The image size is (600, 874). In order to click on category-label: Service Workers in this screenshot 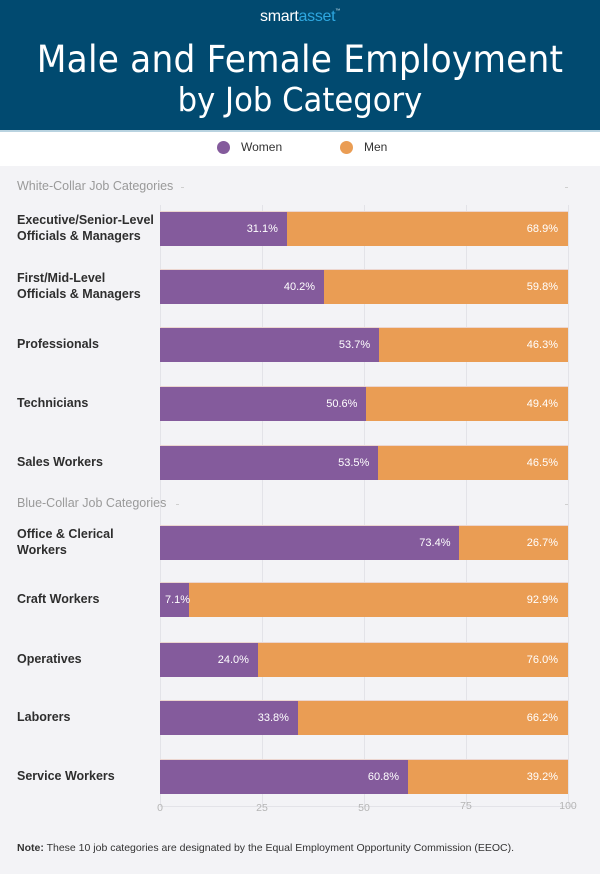, I will do `click(87, 776)`.